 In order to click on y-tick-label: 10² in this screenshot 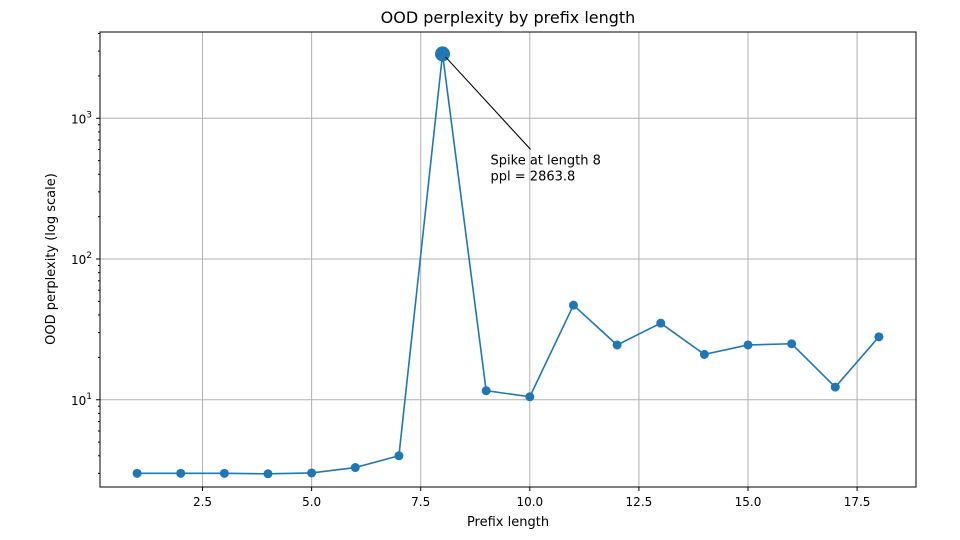, I will do `click(81, 259)`.